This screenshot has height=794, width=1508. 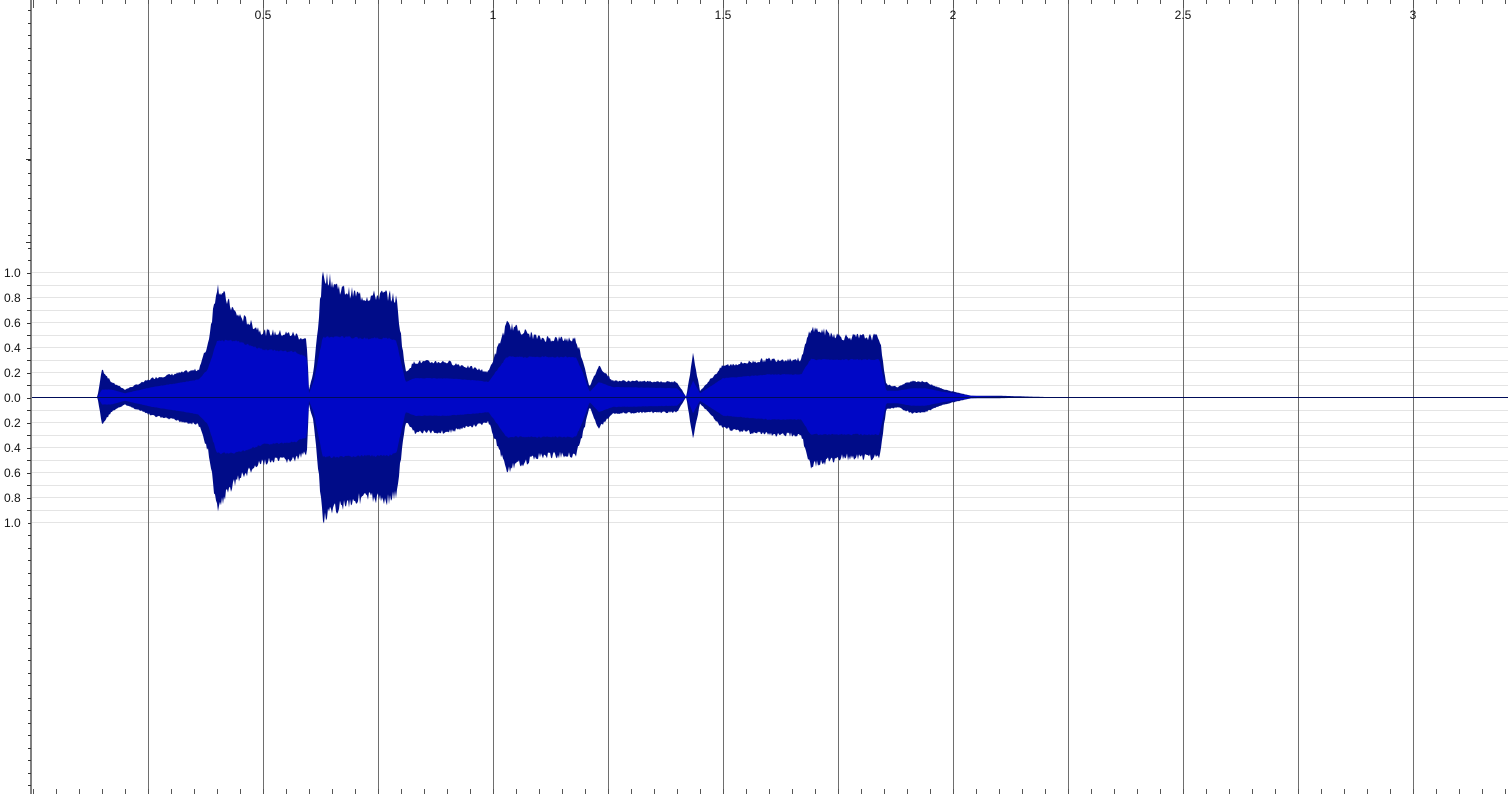 What do you see at coordinates (12, 473) in the screenshot?
I see `amp-label-bottom-0-6: 0.6` at bounding box center [12, 473].